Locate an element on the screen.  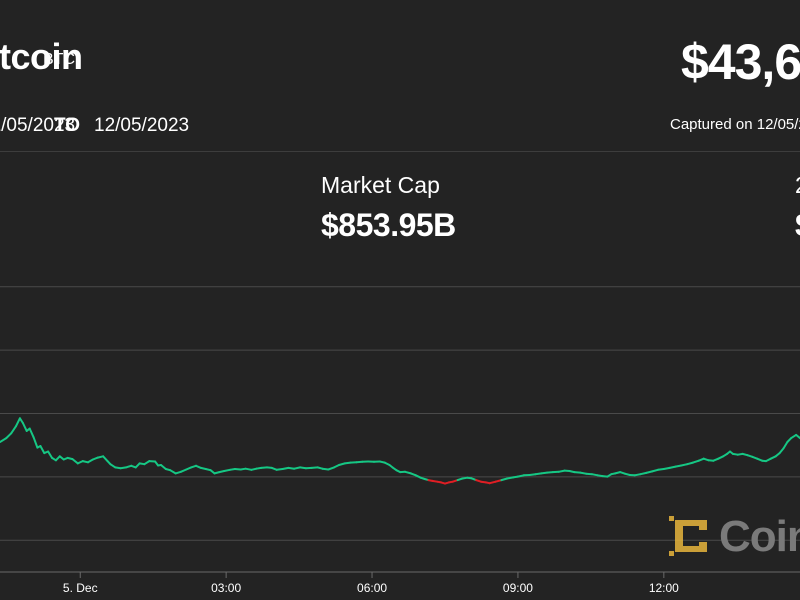
x-axis-ticks: 5. Dec 03:00 06:00 09:00 12:00 is located at coordinates (371, 583).